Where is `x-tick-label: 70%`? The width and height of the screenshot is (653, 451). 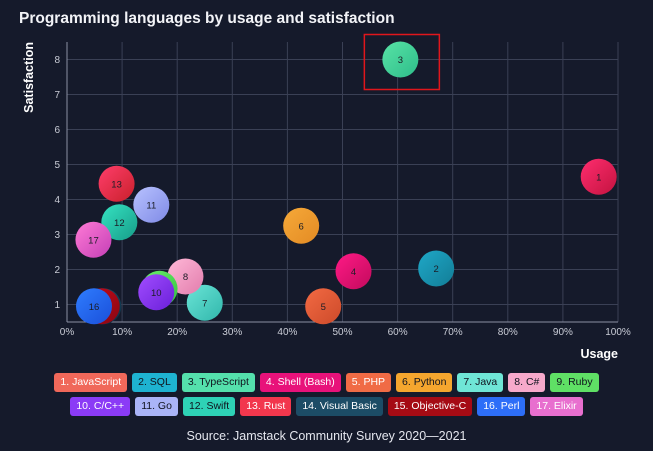 x-tick-label: 70% is located at coordinates (453, 332).